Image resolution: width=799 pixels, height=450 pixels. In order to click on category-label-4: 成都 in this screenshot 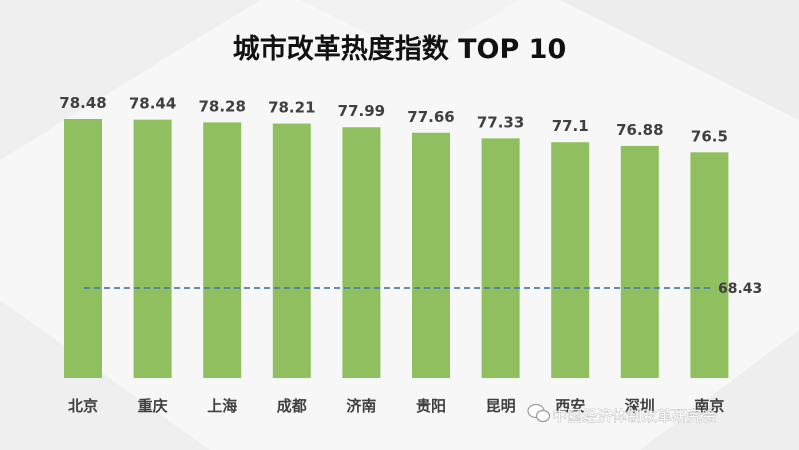, I will do `click(292, 406)`.